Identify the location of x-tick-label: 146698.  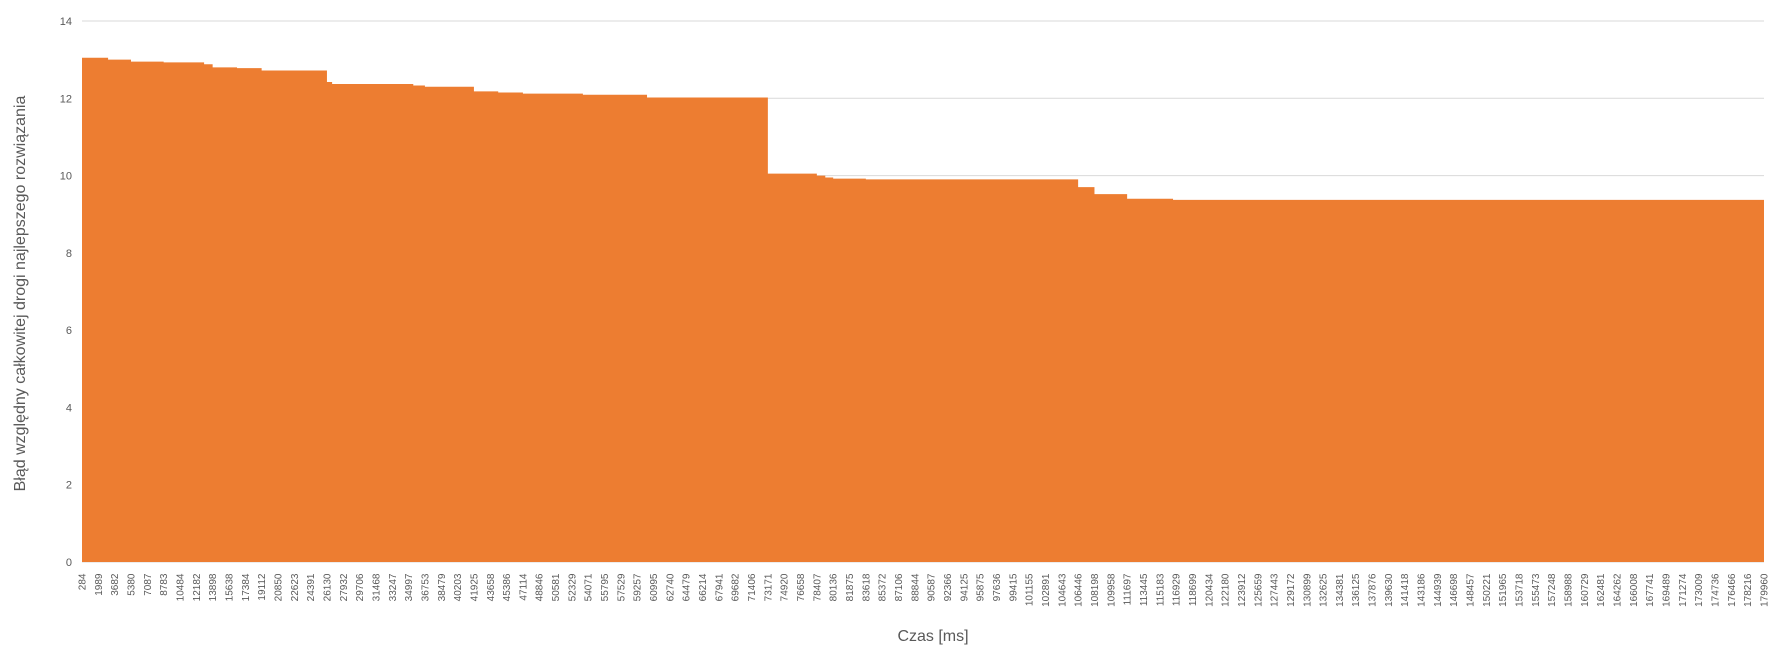
(1454, 590).